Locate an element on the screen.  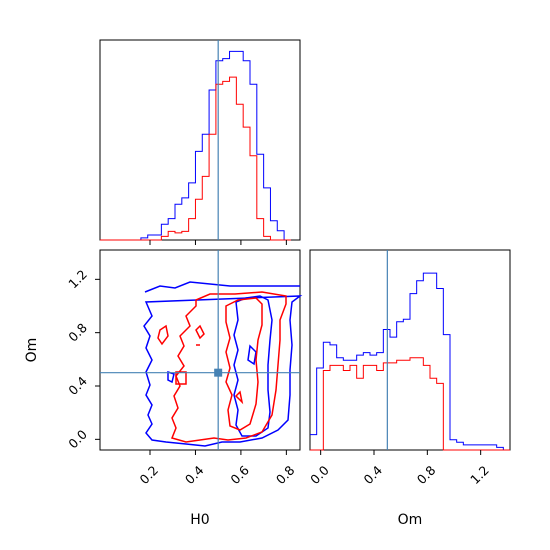
contour-y-tick: 1.2 is located at coordinates (82, 279).